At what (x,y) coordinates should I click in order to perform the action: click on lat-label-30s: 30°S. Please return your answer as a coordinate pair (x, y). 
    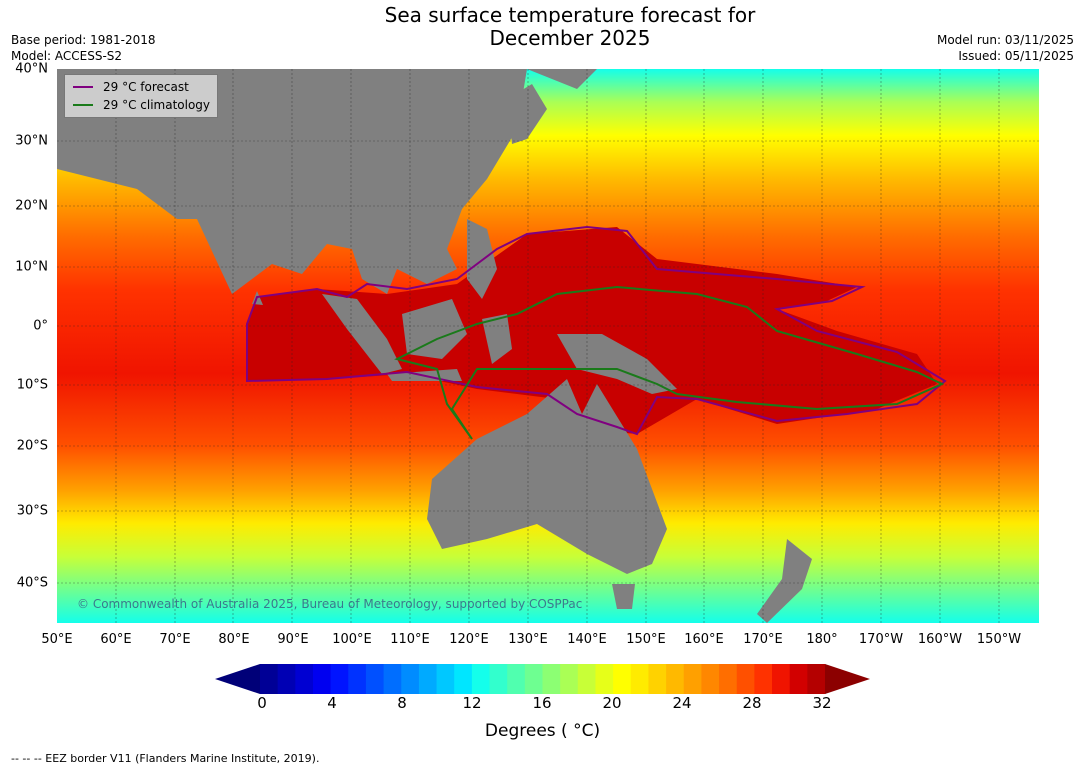
    Looking at the image, I should click on (32, 511).